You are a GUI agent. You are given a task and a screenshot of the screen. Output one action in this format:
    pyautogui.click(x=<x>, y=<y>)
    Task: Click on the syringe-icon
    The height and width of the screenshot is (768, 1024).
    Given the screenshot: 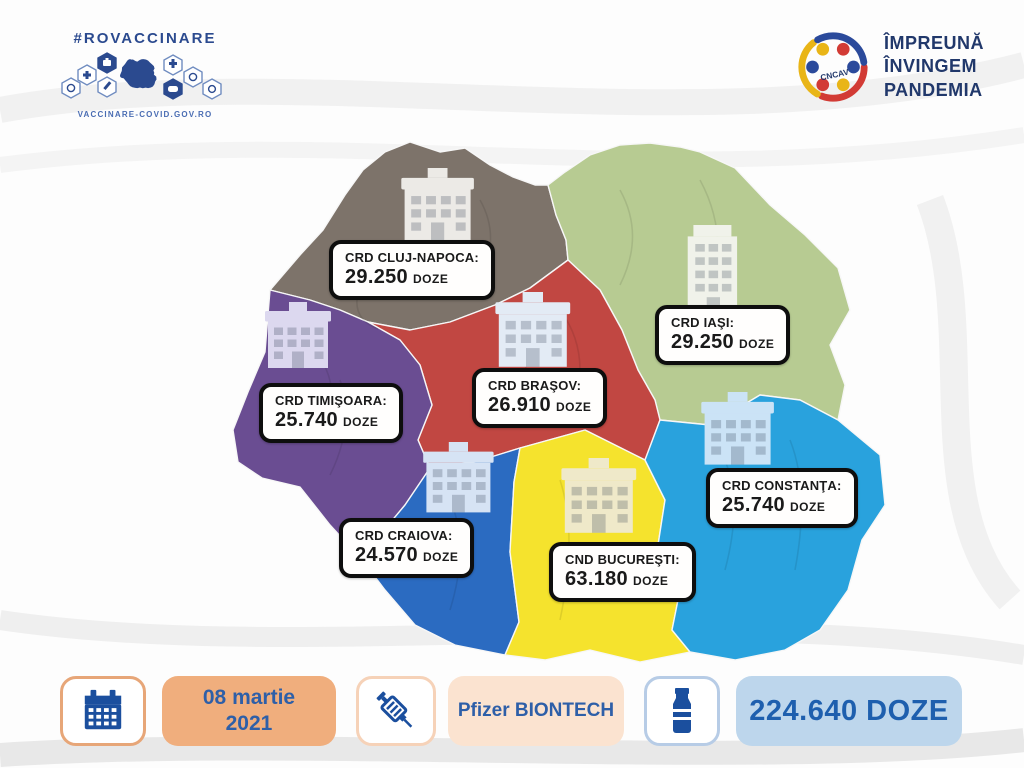 What is the action you would take?
    pyautogui.click(x=394, y=709)
    